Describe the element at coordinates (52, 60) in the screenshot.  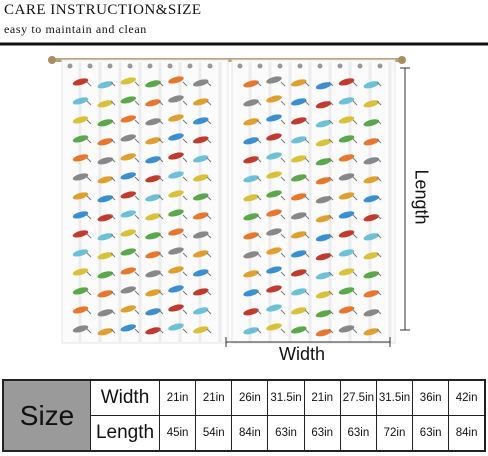
I see `rod-end` at that location.